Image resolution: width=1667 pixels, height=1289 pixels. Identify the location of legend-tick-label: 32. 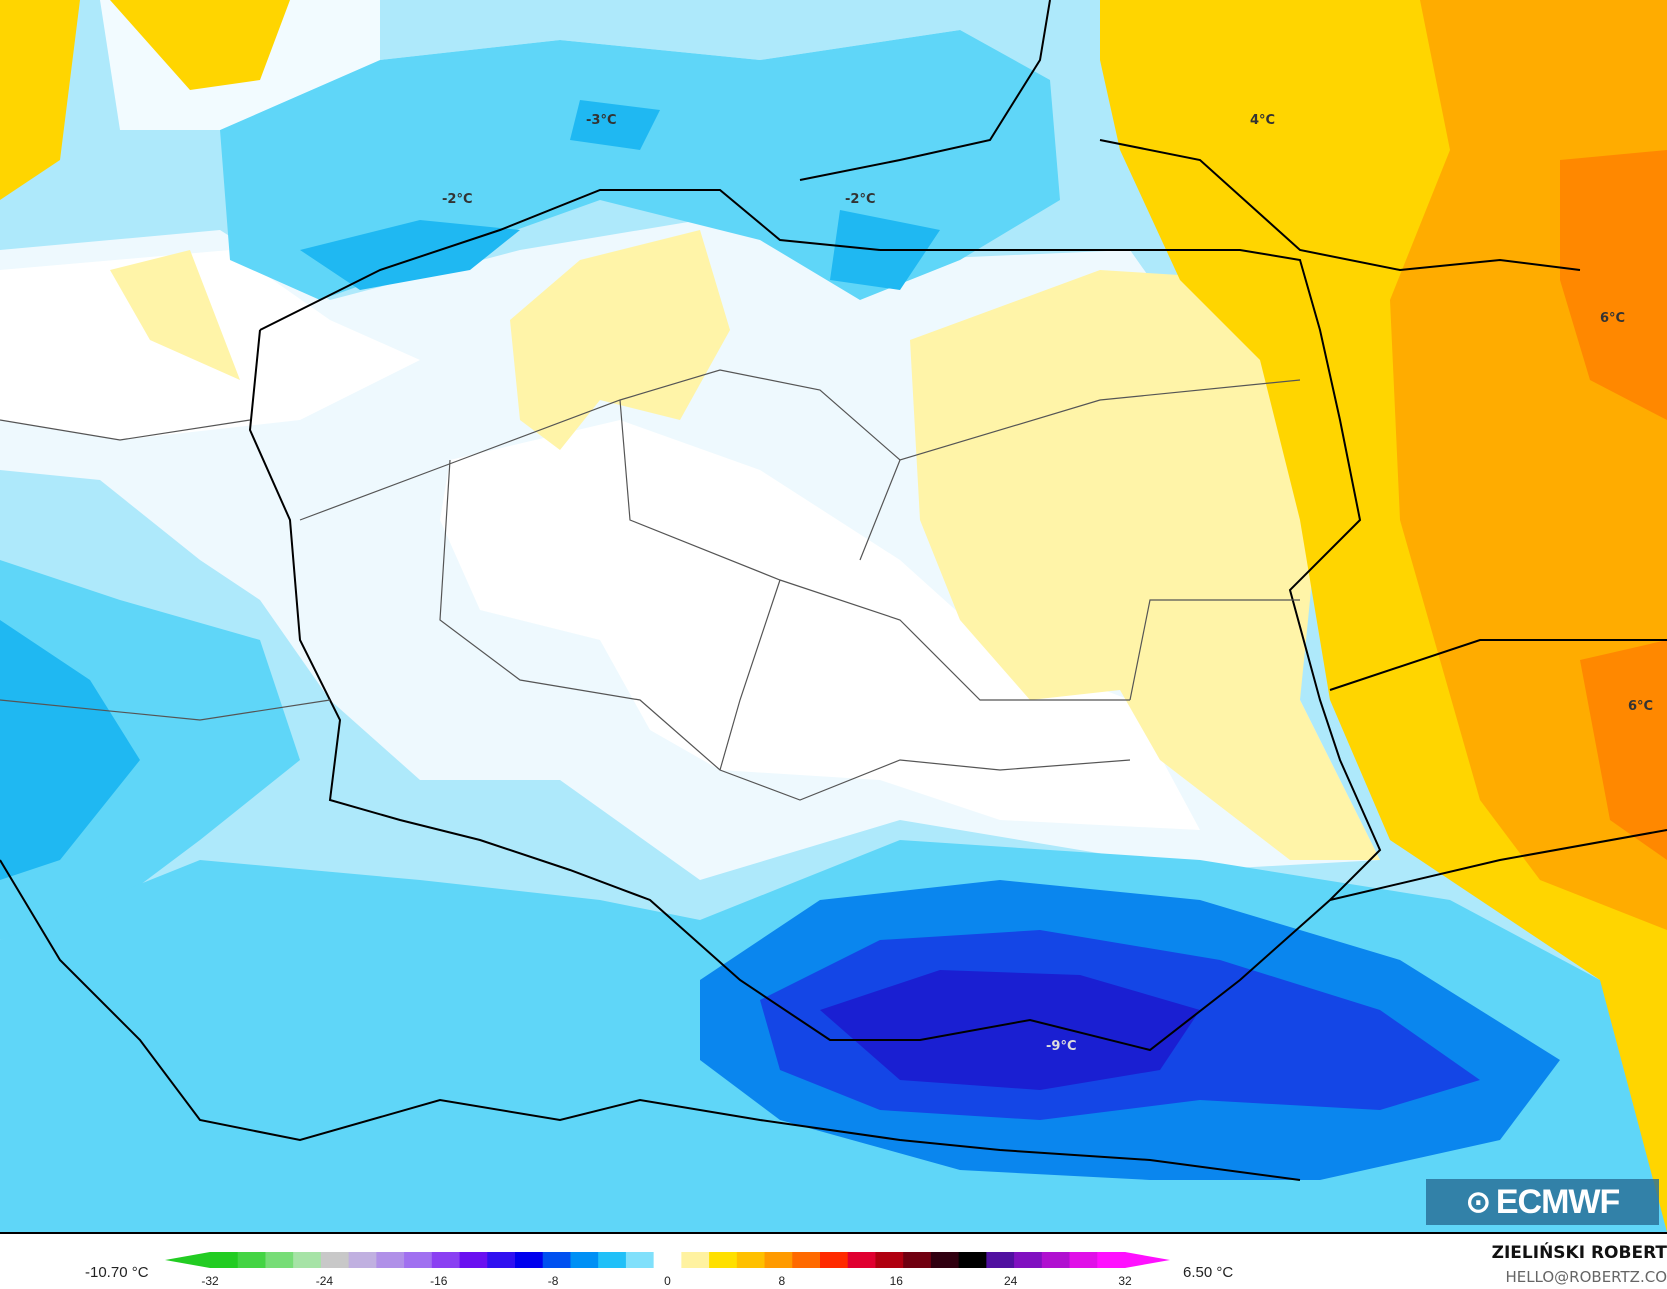
(1125, 1281).